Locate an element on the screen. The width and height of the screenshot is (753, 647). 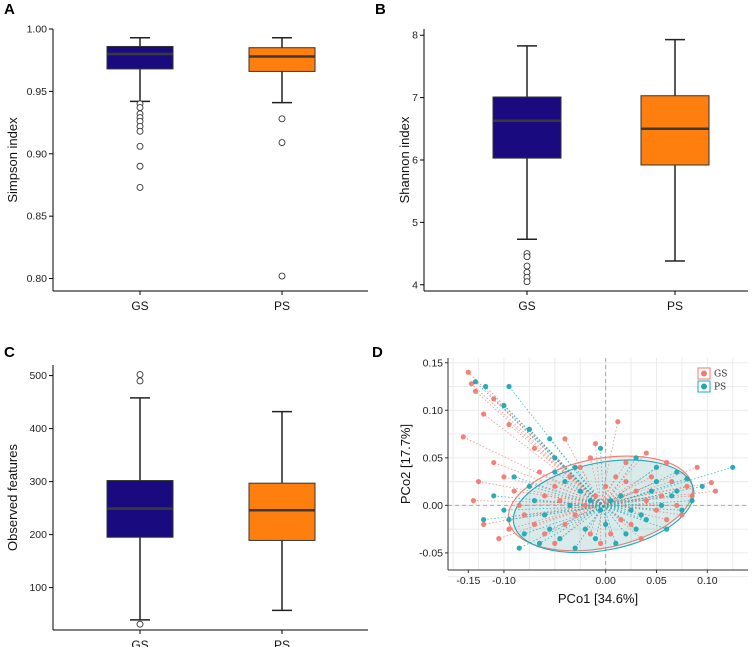
y-axis-label: Shannon index is located at coordinates (404, 159).